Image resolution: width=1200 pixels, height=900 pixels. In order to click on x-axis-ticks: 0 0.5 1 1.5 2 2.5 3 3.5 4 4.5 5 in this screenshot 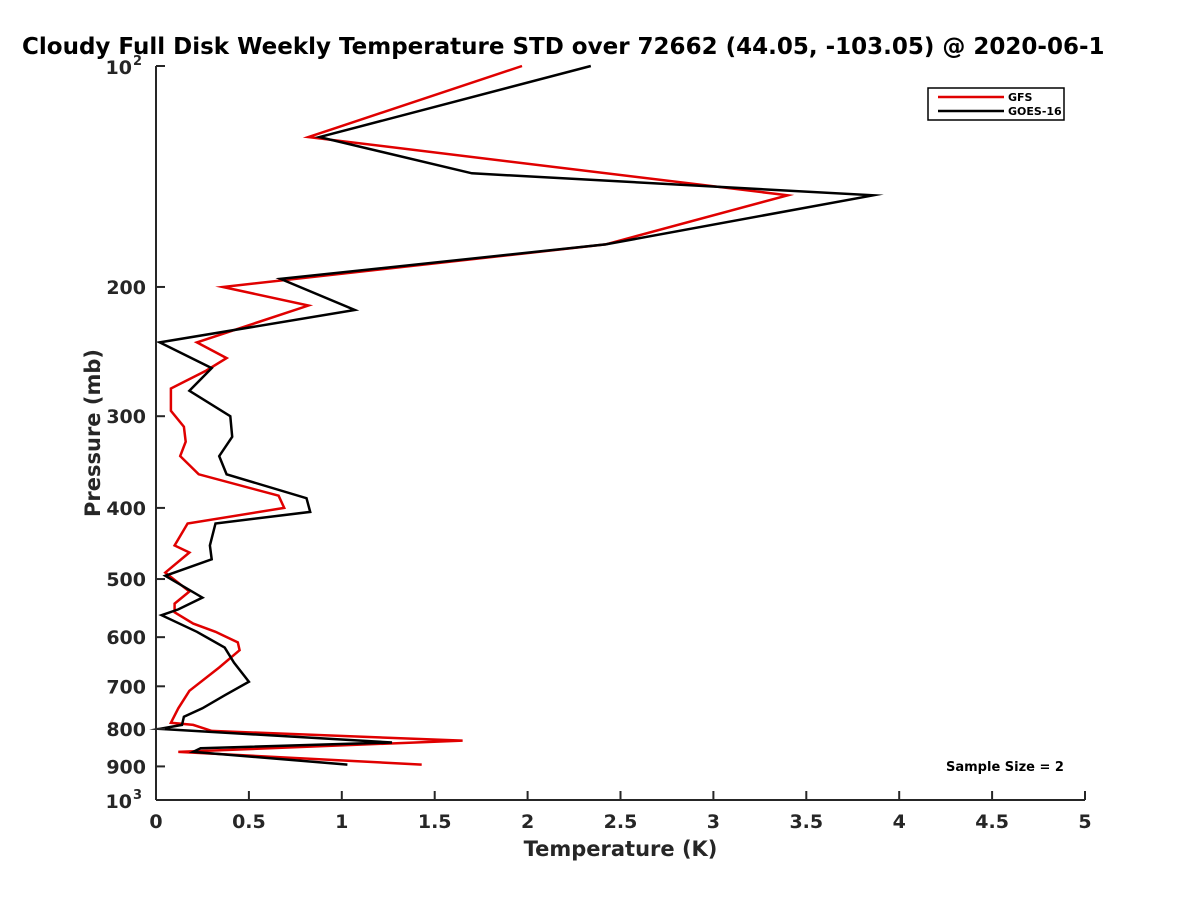, I will do `click(620, 812)`.